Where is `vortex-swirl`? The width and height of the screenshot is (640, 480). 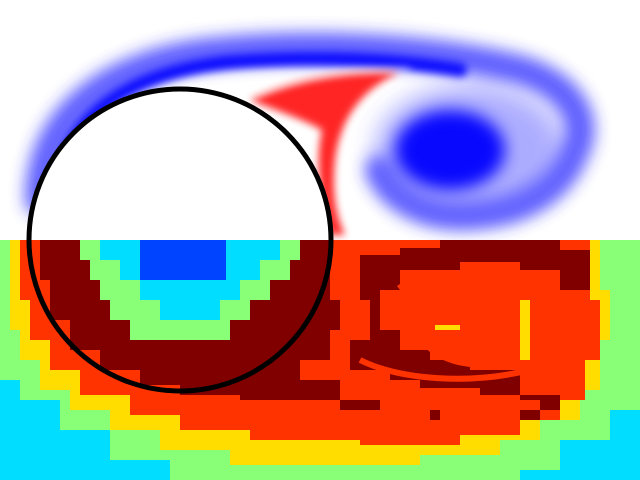
vortex-swirl is located at coordinates (463, 319).